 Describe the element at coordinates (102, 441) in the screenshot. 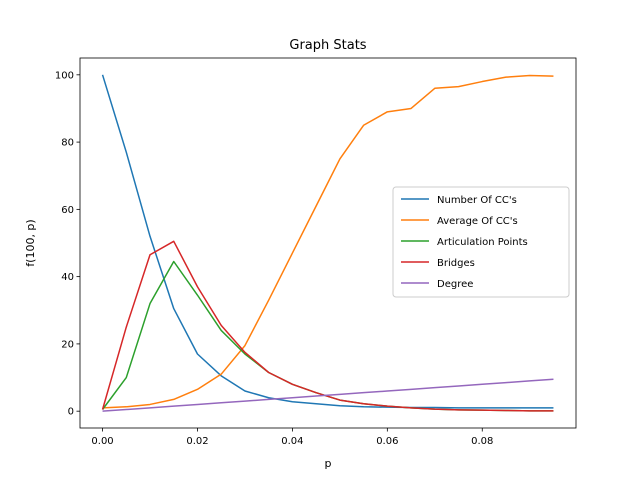

I see `x-tick-label: 0.00` at that location.